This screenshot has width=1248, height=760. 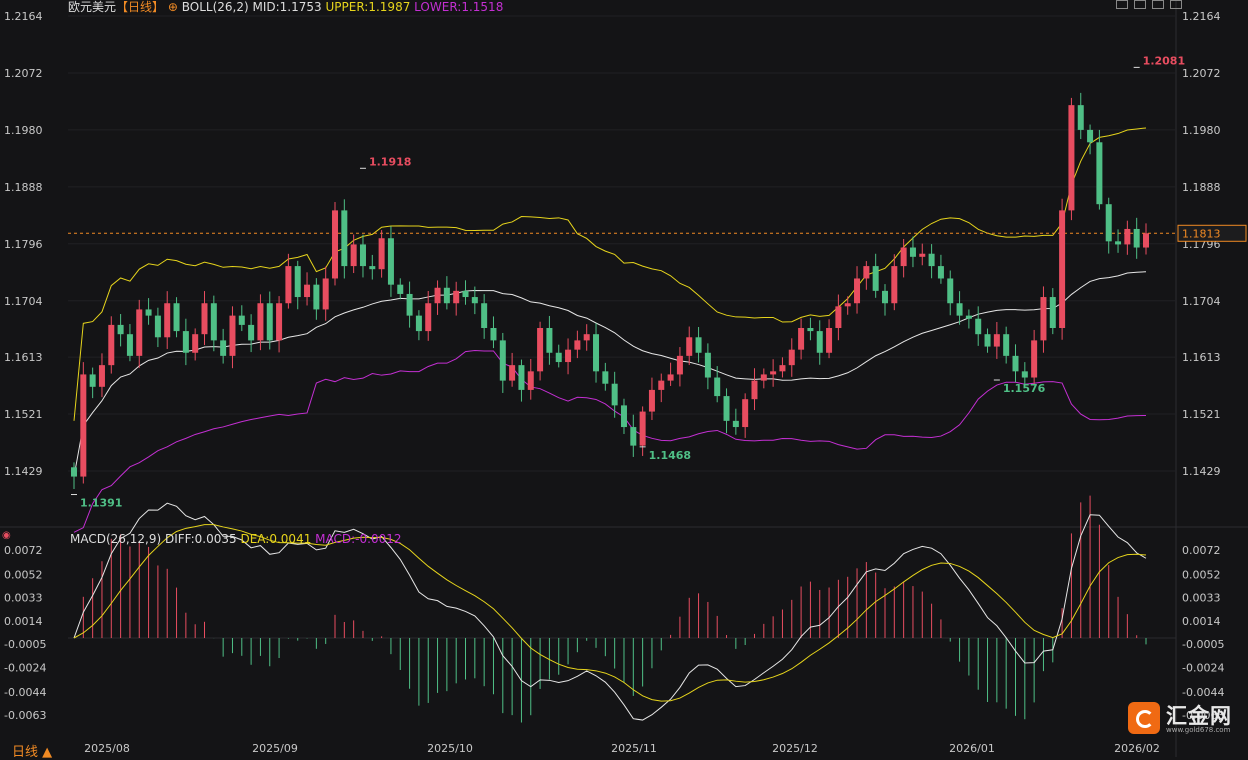 I want to click on close-icon, so click(x=1176, y=4).